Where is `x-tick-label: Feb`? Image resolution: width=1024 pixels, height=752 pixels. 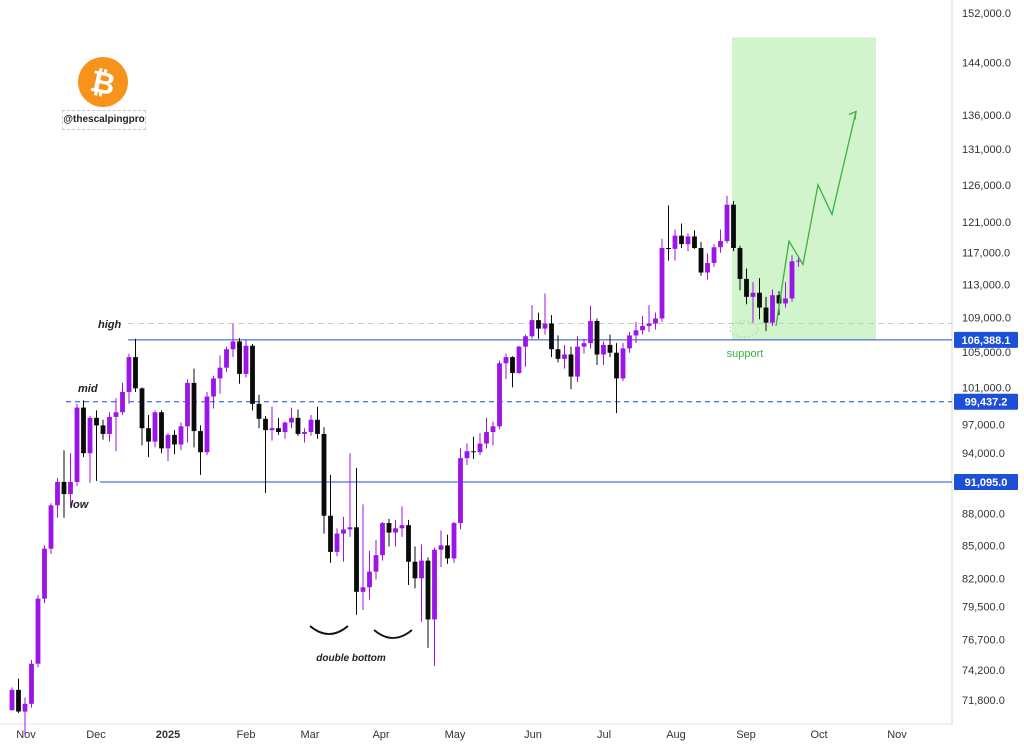 x-tick-label: Feb is located at coordinates (246, 735).